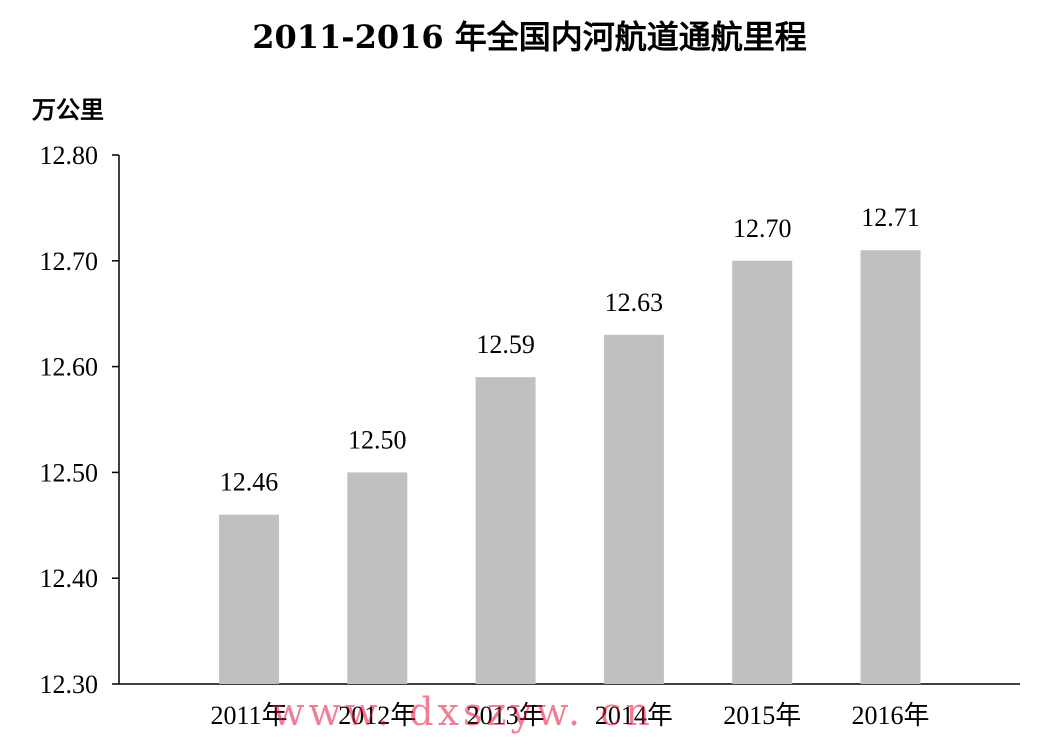  I want to click on bar-value-label: 12.46, so click(249, 482).